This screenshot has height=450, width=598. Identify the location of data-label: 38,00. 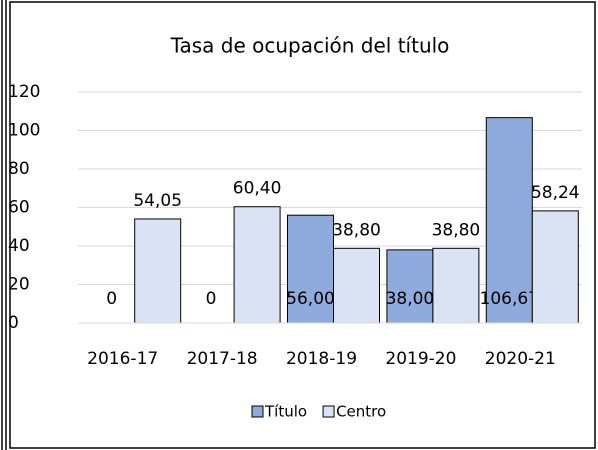
(410, 299).